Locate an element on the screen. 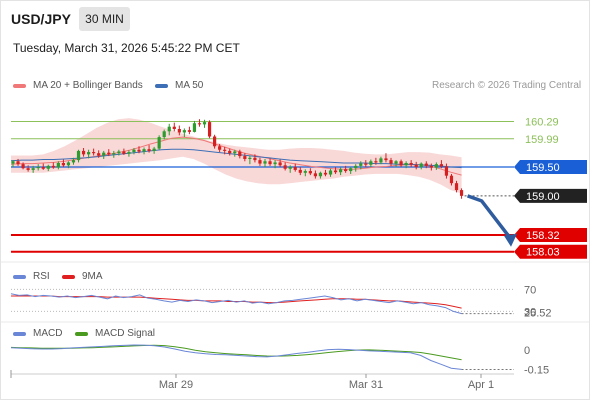 This screenshot has height=400, width=590. time-axis-label: Mar 31 is located at coordinates (366, 385).